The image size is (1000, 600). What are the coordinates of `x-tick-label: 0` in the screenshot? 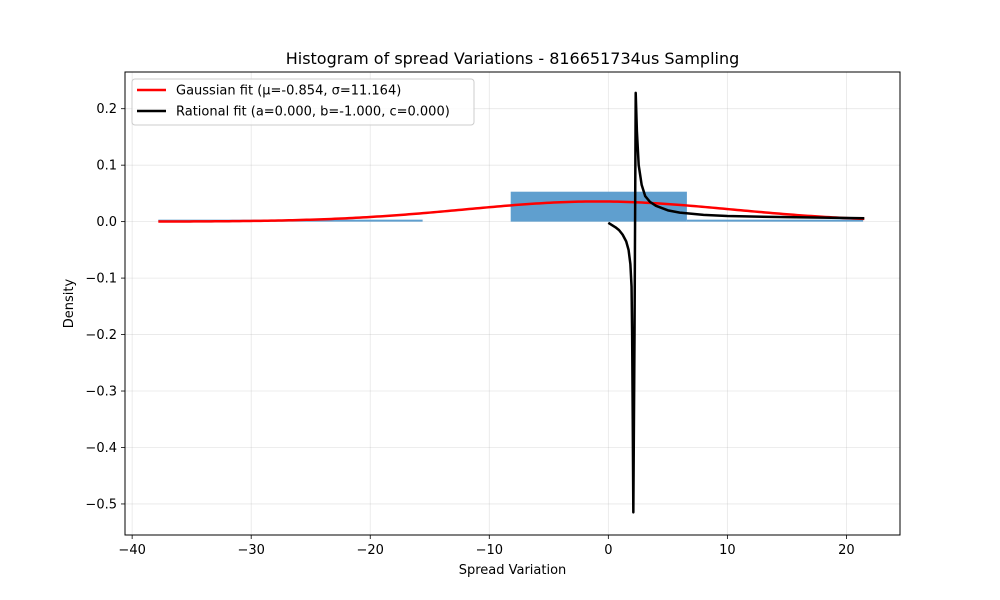 It's located at (608, 550).